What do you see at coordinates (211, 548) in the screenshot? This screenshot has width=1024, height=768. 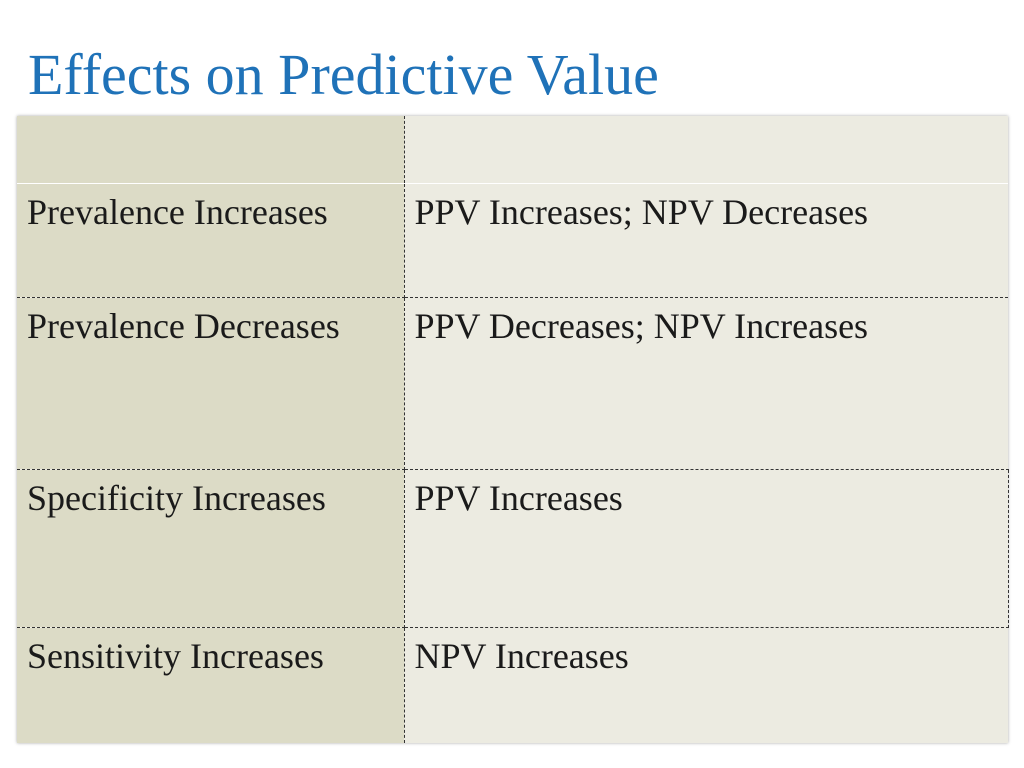 I see `condition-cell: Specificity Increases` at bounding box center [211, 548].